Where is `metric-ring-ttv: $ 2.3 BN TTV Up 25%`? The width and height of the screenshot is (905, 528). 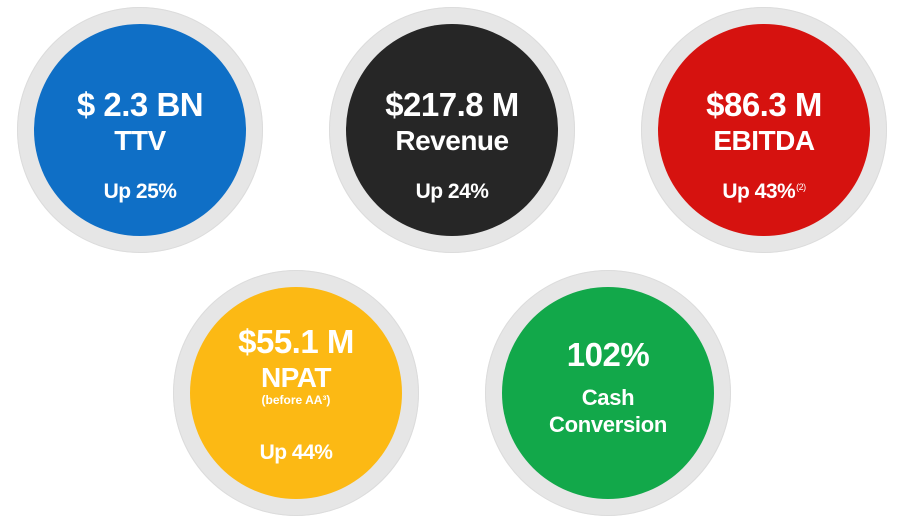 metric-ring-ttv: $ 2.3 BN TTV Up 25% is located at coordinates (140, 130).